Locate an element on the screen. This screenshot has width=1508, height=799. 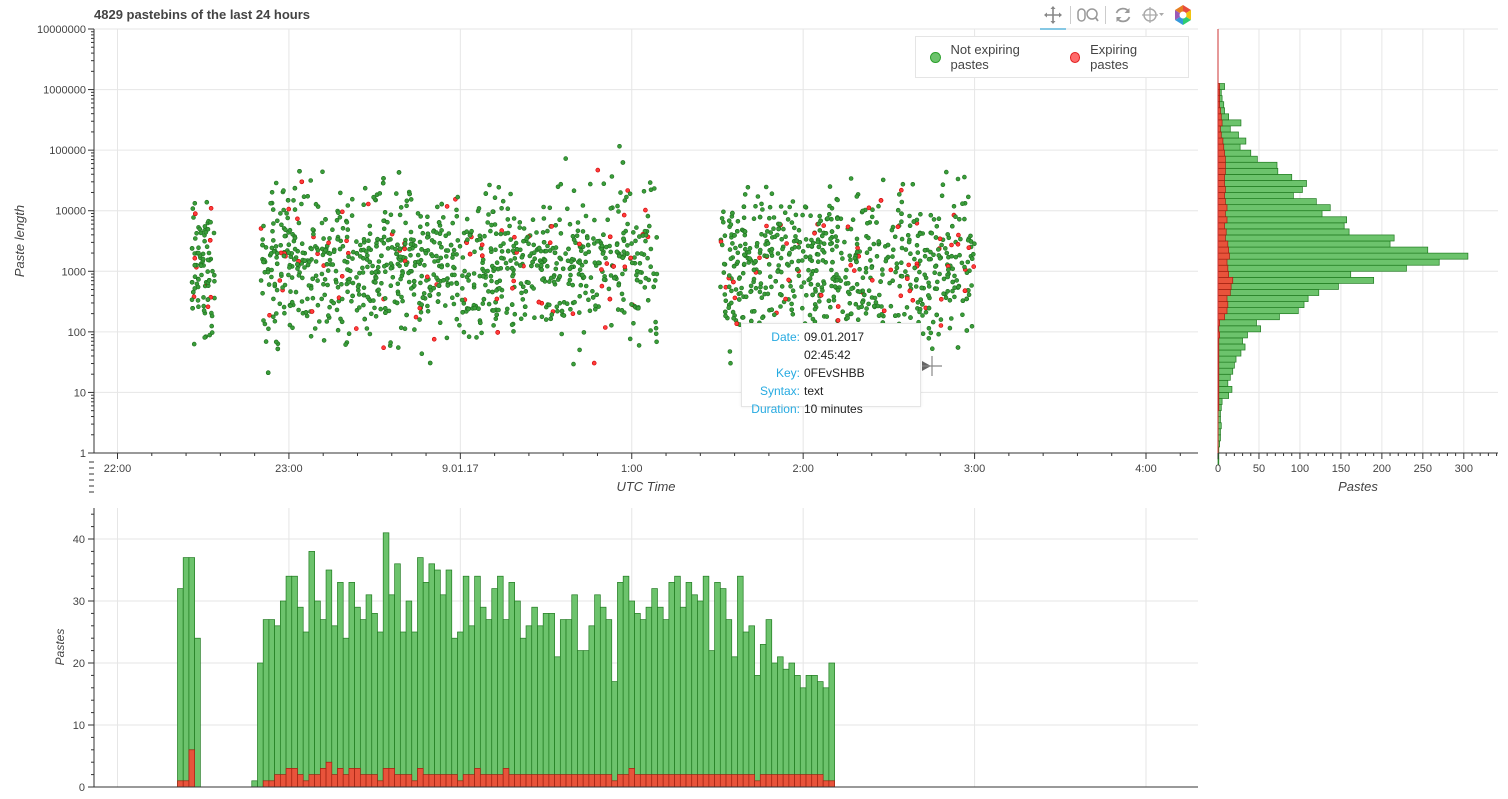
reset-tool is located at coordinates (1123, 15).